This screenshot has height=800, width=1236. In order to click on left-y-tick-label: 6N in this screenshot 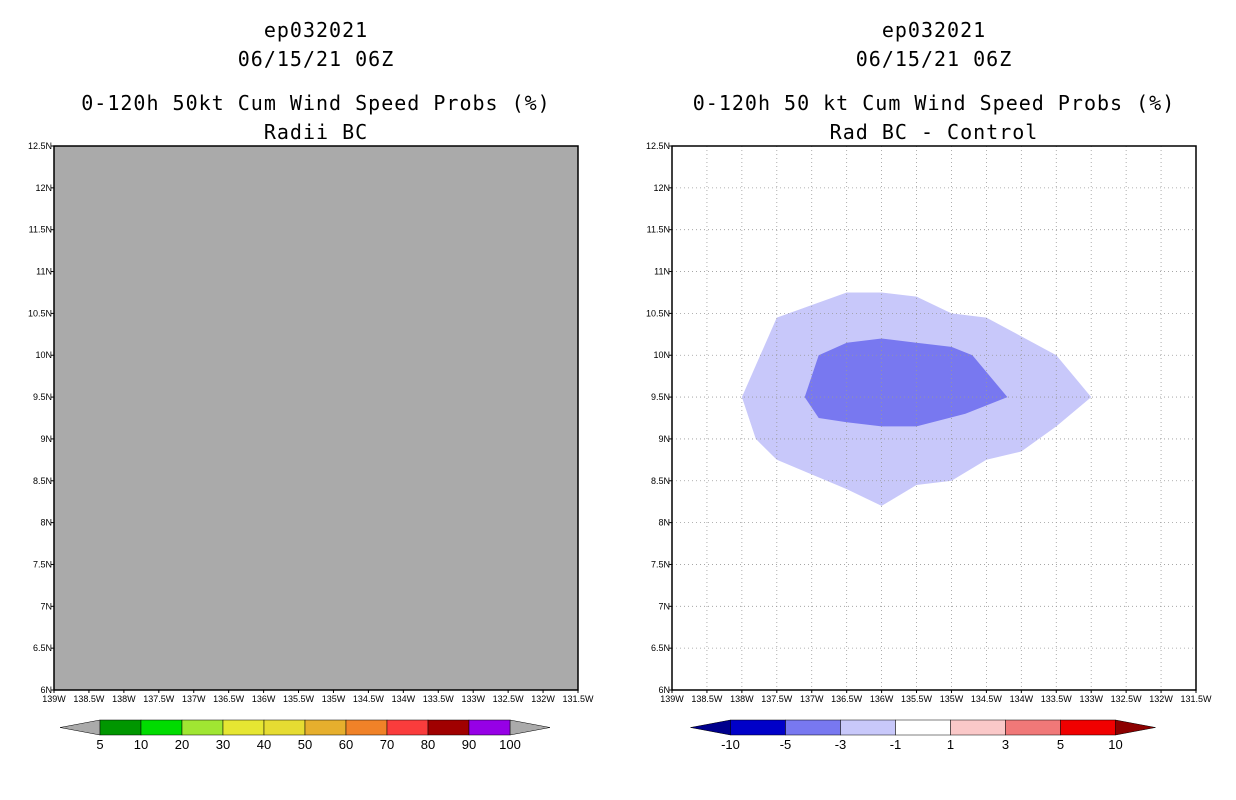, I will do `click(46, 690)`.